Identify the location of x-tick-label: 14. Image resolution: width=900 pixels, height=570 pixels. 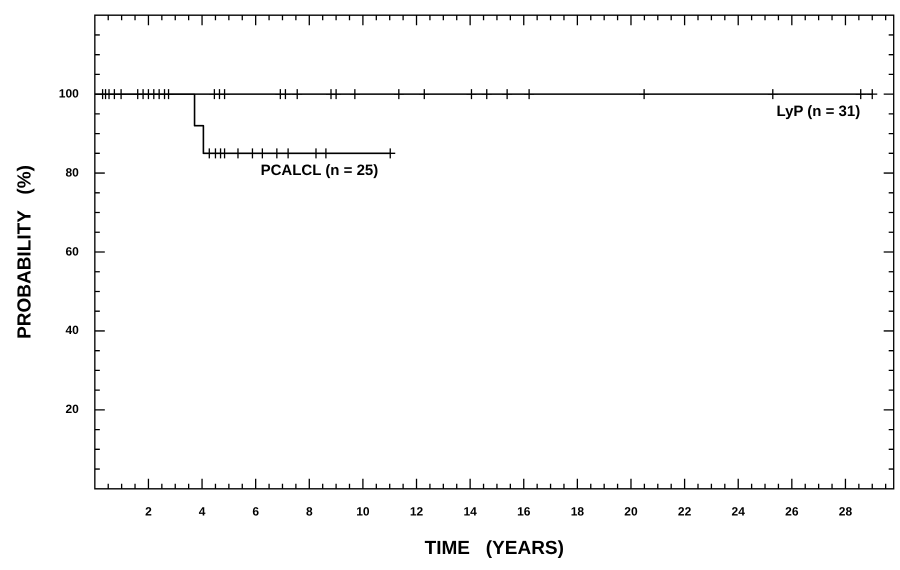
(470, 511).